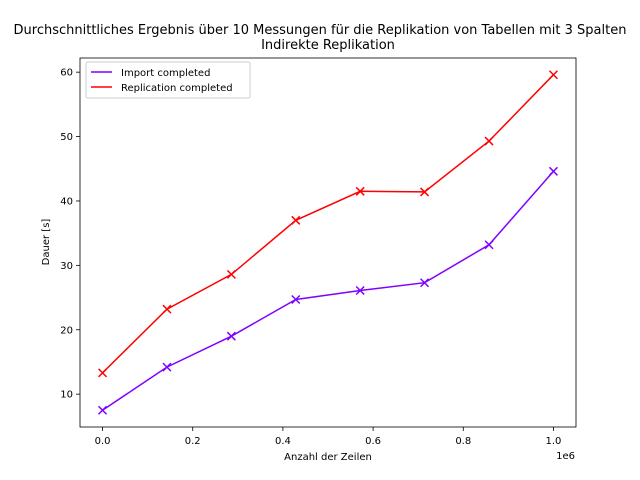  What do you see at coordinates (177, 88) in the screenshot?
I see `legend-label-replication: Replication completed` at bounding box center [177, 88].